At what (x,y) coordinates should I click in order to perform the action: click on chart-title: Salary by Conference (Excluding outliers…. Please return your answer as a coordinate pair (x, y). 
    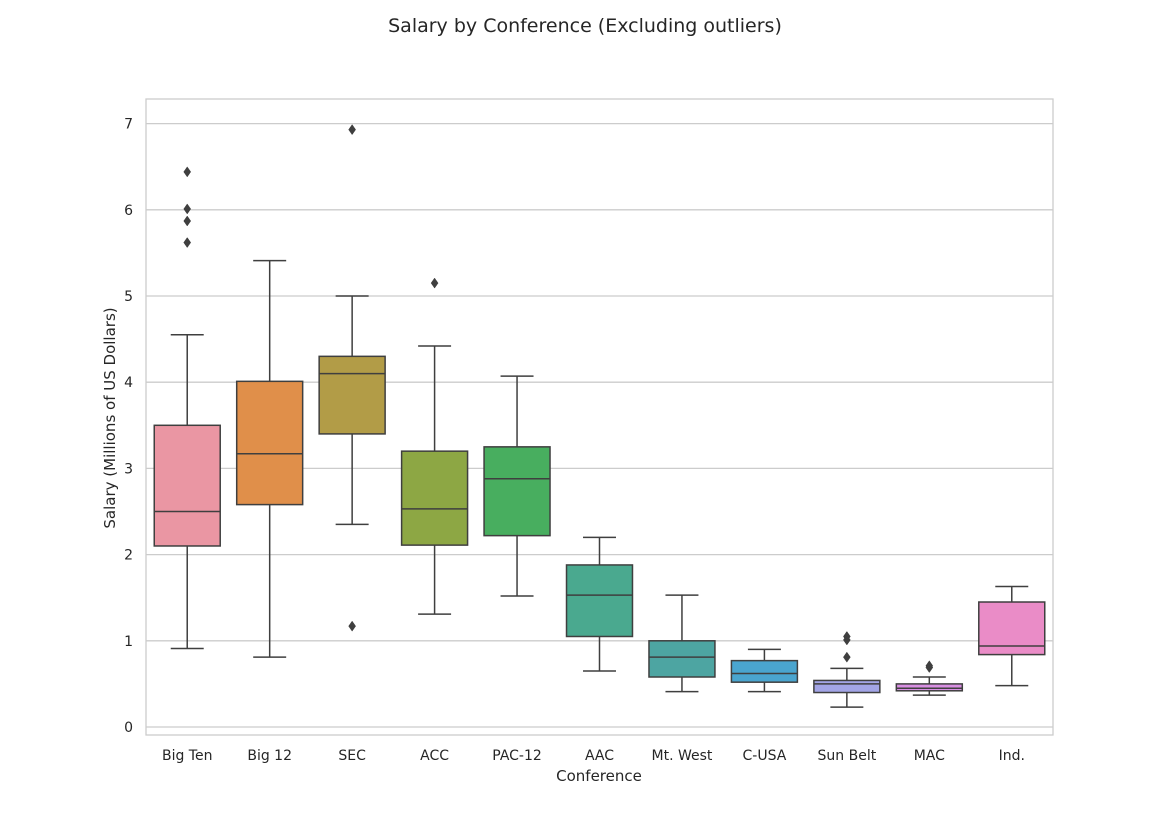
    Looking at the image, I should click on (585, 26).